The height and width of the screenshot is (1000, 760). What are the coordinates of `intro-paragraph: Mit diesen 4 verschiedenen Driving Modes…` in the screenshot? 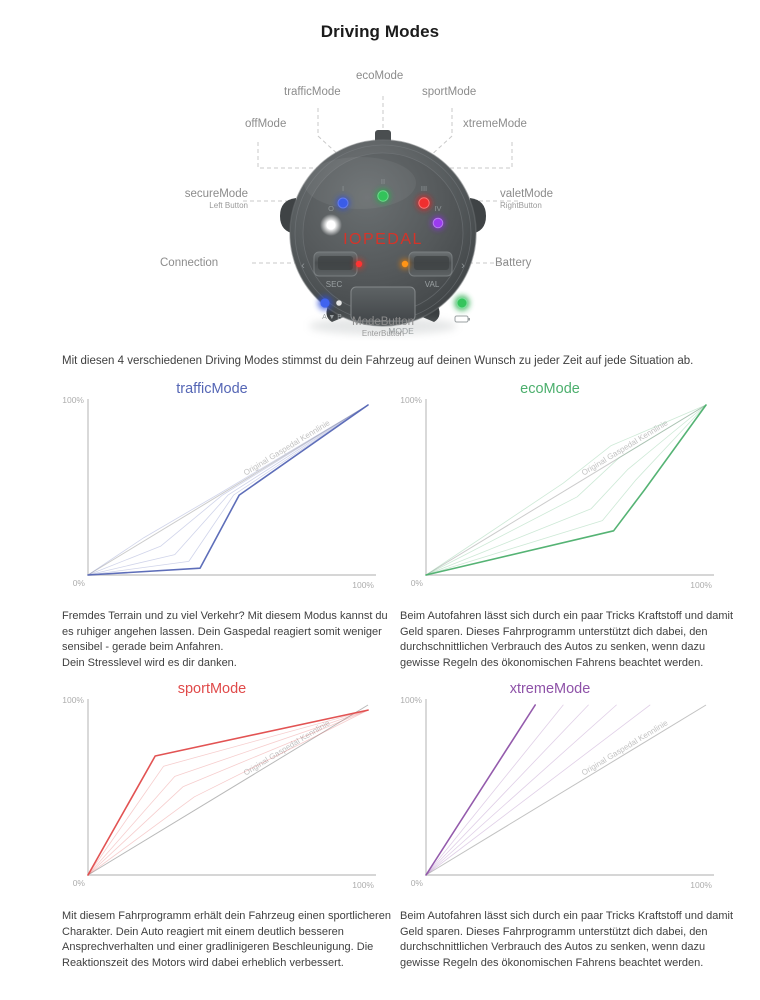 It's located at (378, 361).